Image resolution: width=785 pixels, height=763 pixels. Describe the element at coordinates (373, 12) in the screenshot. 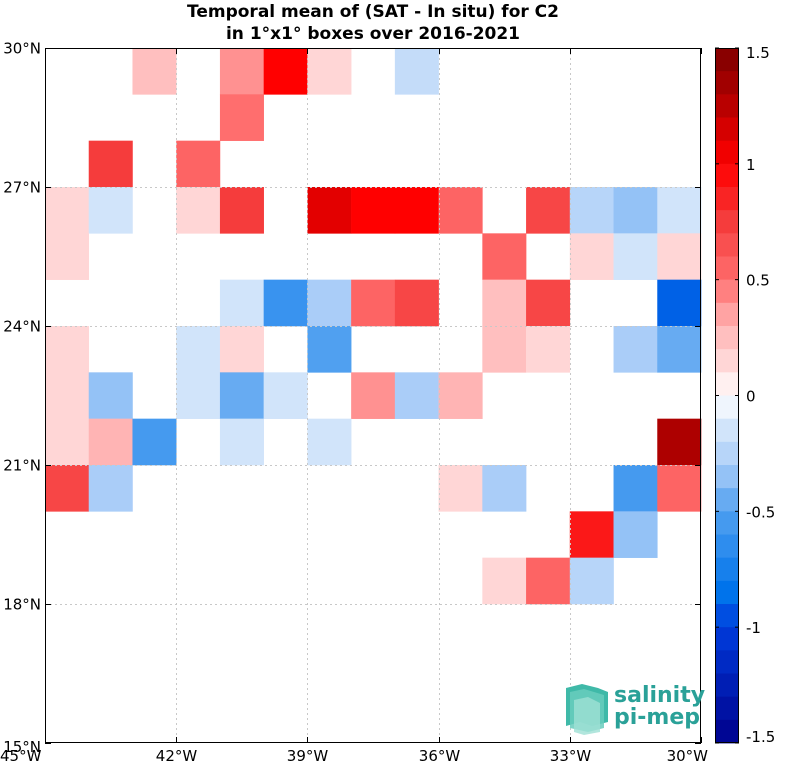

I see `chart-title-line-1: Temporal mean of (SAT - In situ) for C2` at that location.